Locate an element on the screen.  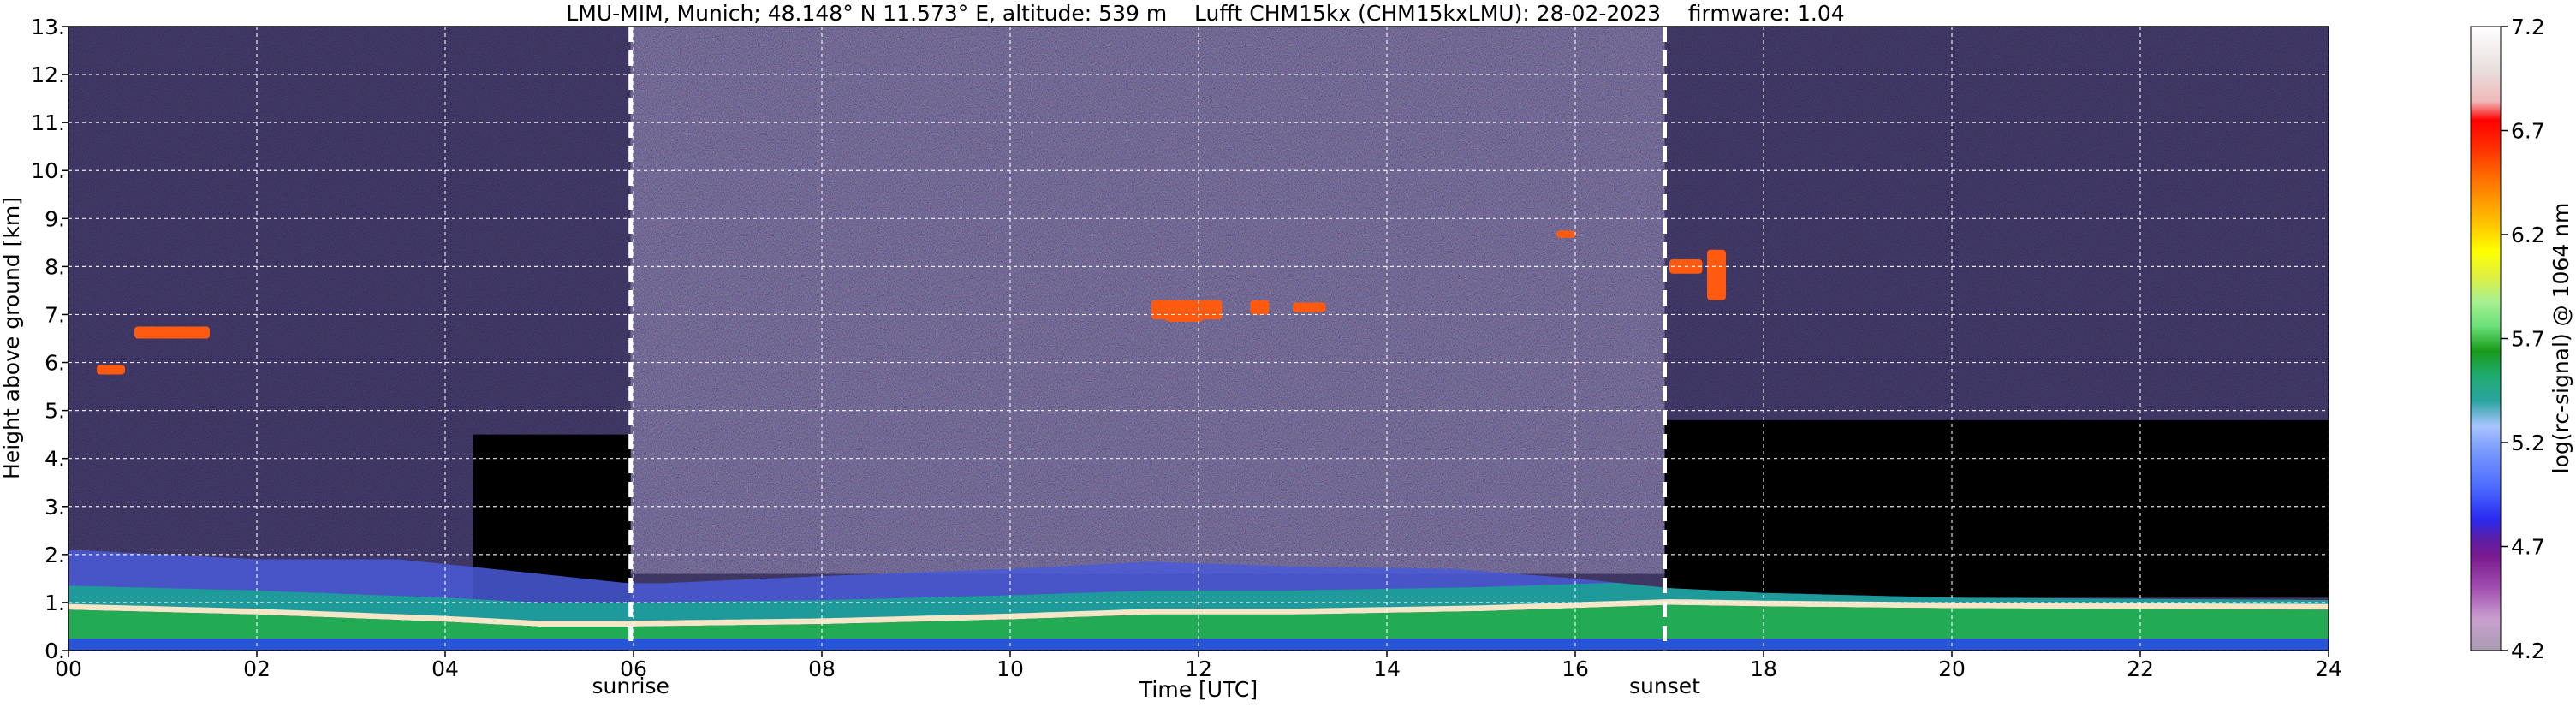
sun-marker-labels: sunrise sunset is located at coordinates (1147, 686).